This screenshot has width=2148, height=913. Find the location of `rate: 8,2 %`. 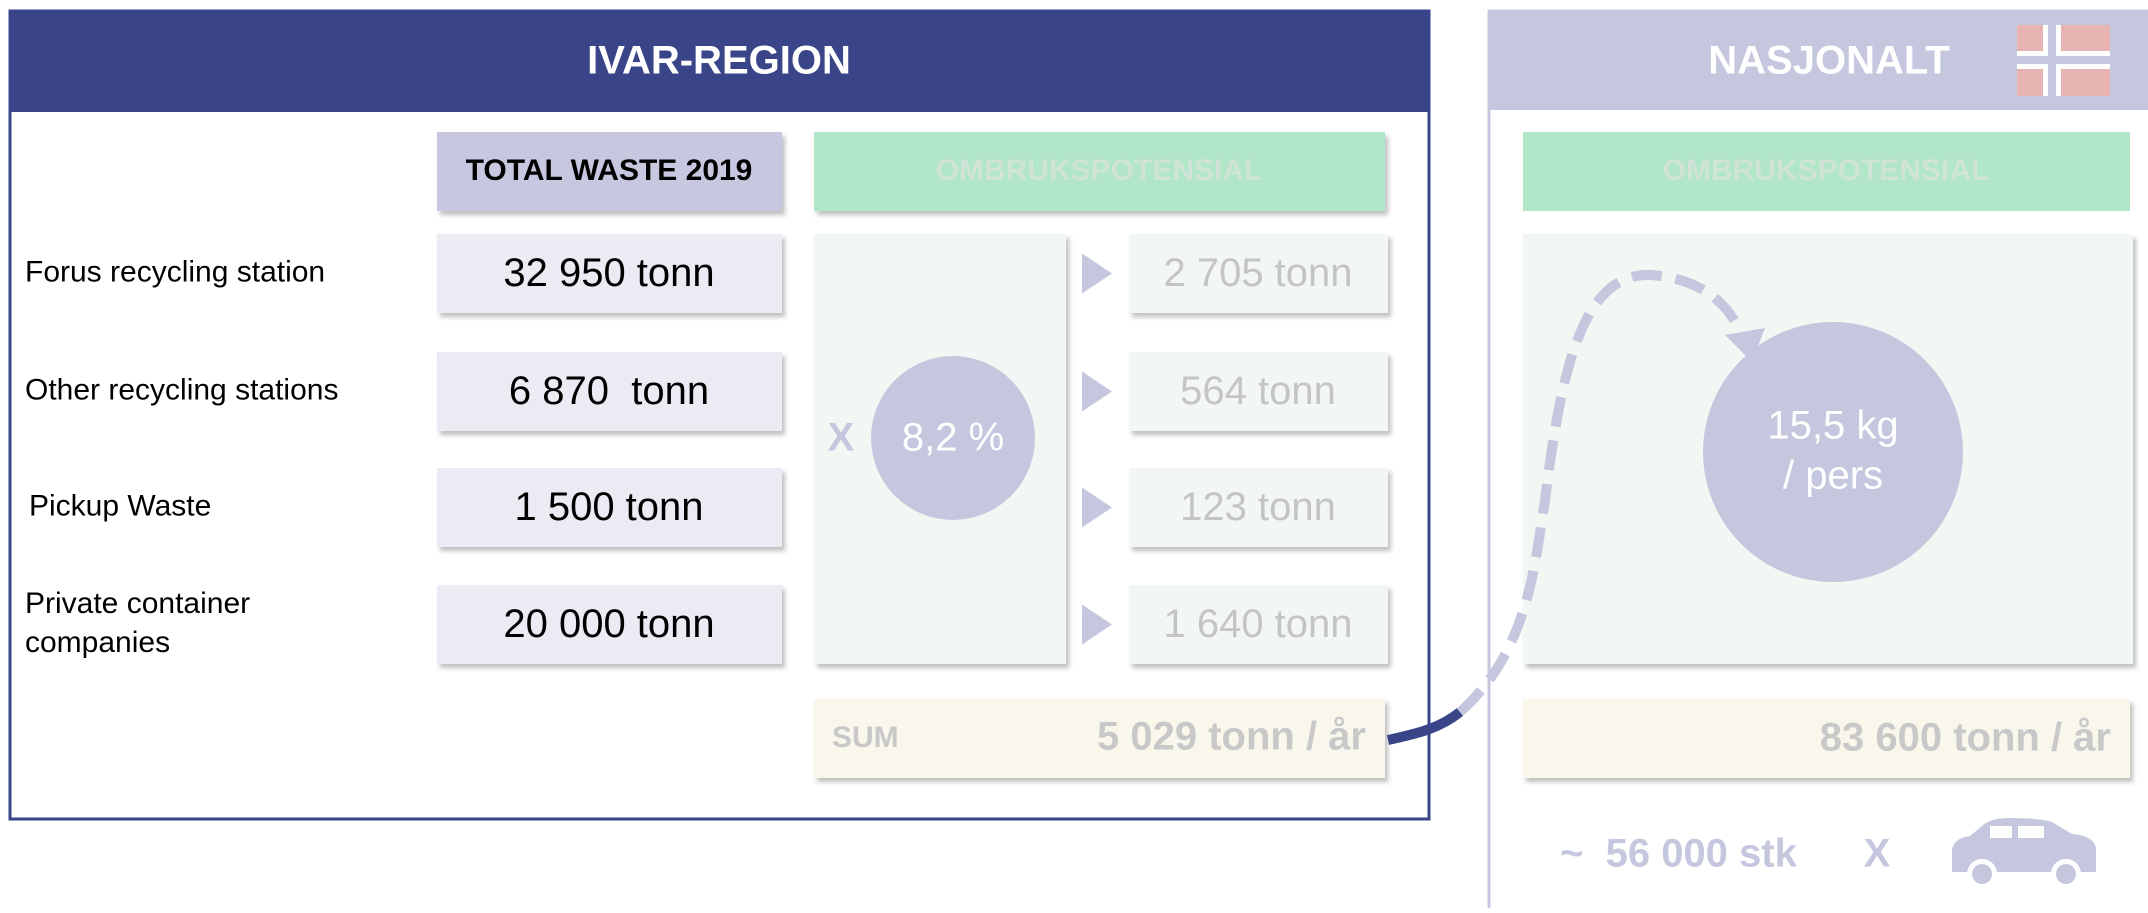

rate: 8,2 % is located at coordinates (953, 438).